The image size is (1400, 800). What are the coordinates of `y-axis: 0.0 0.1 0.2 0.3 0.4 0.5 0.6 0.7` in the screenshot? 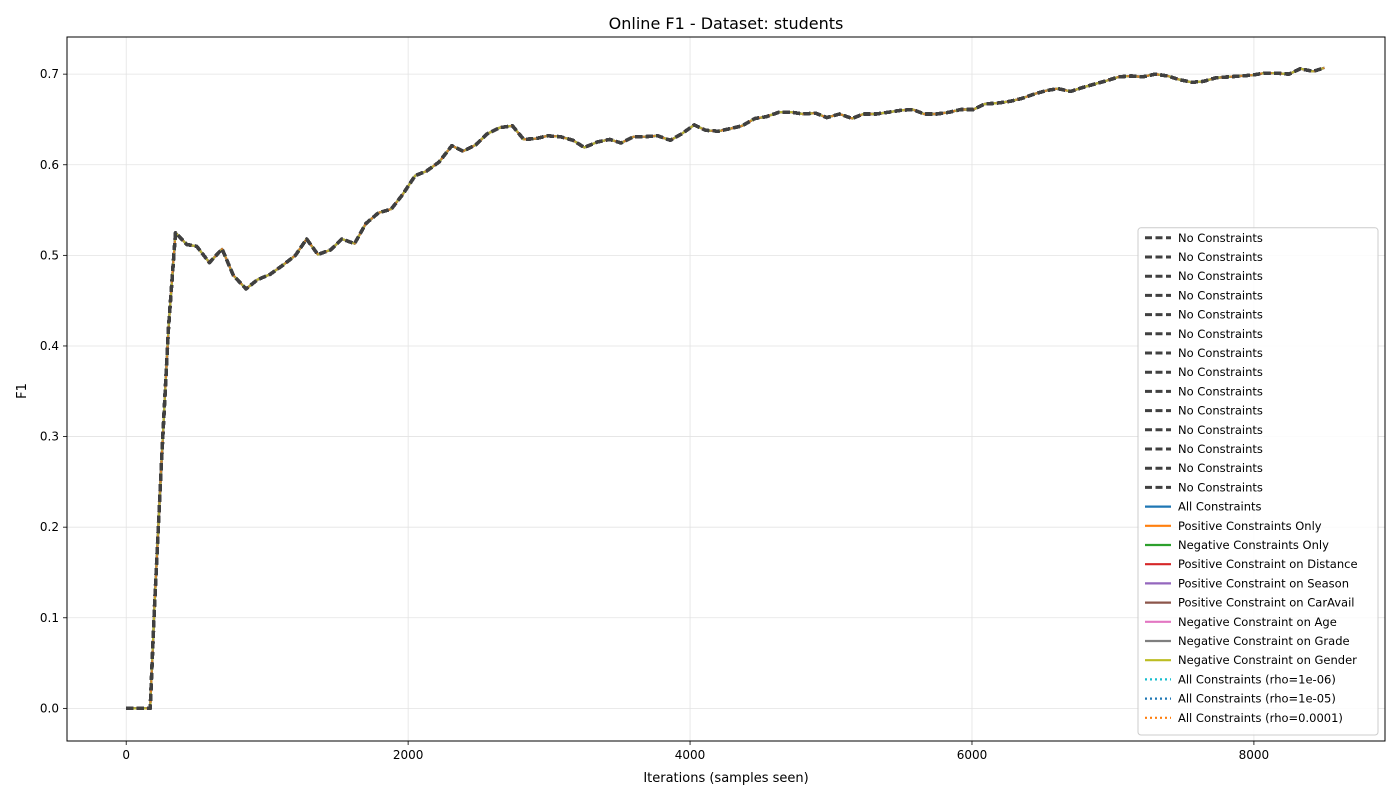 It's located at (53, 391).